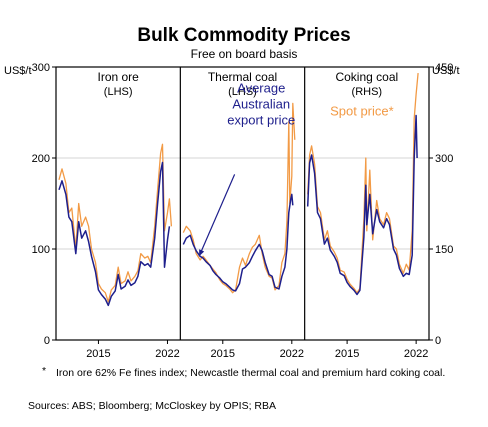 The image size is (488, 427). Describe the element at coordinates (438, 341) in the screenshot. I see `right-tick-label: 0` at that location.